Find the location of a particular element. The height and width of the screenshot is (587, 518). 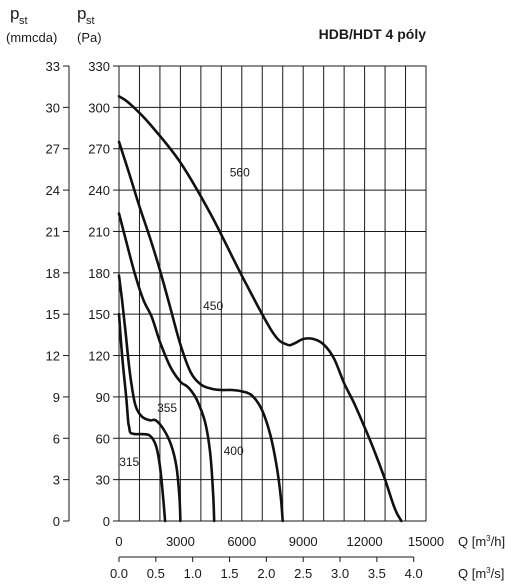

y-tick-label-pa: 30 is located at coordinates (103, 480).